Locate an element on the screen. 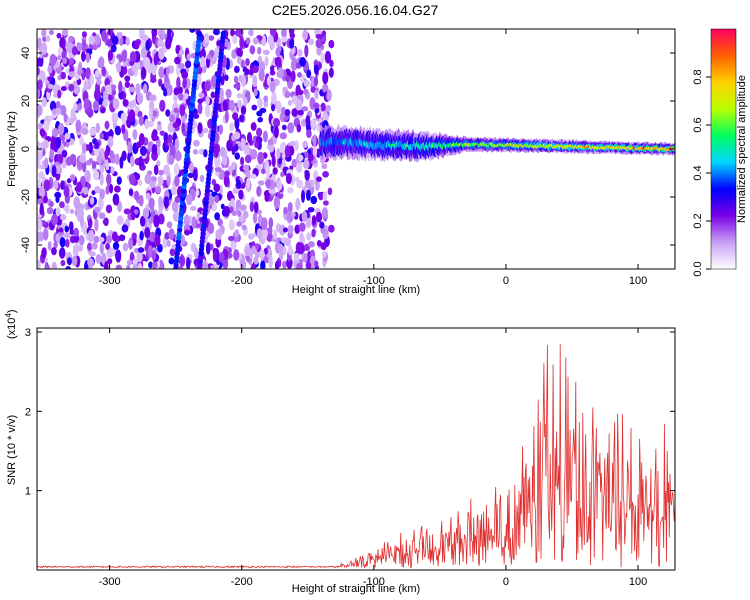 Image resolution: width=750 pixels, height=600 pixels. y-tick-label: 0 is located at coordinates (26, 149).